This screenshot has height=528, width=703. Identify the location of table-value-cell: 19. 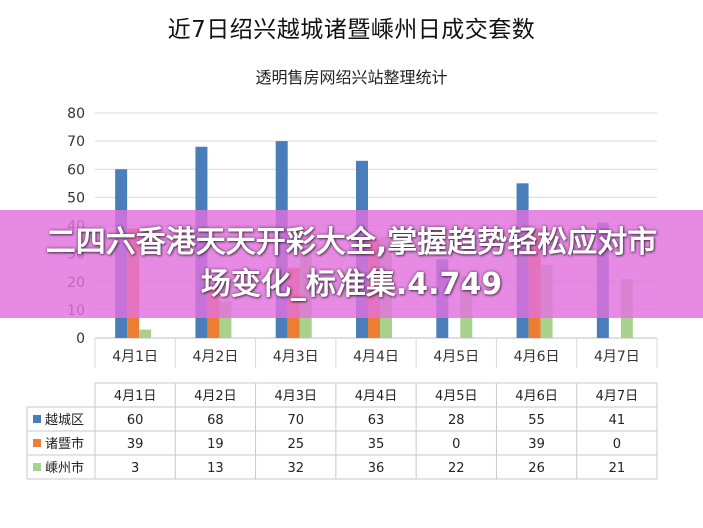
(215, 444).